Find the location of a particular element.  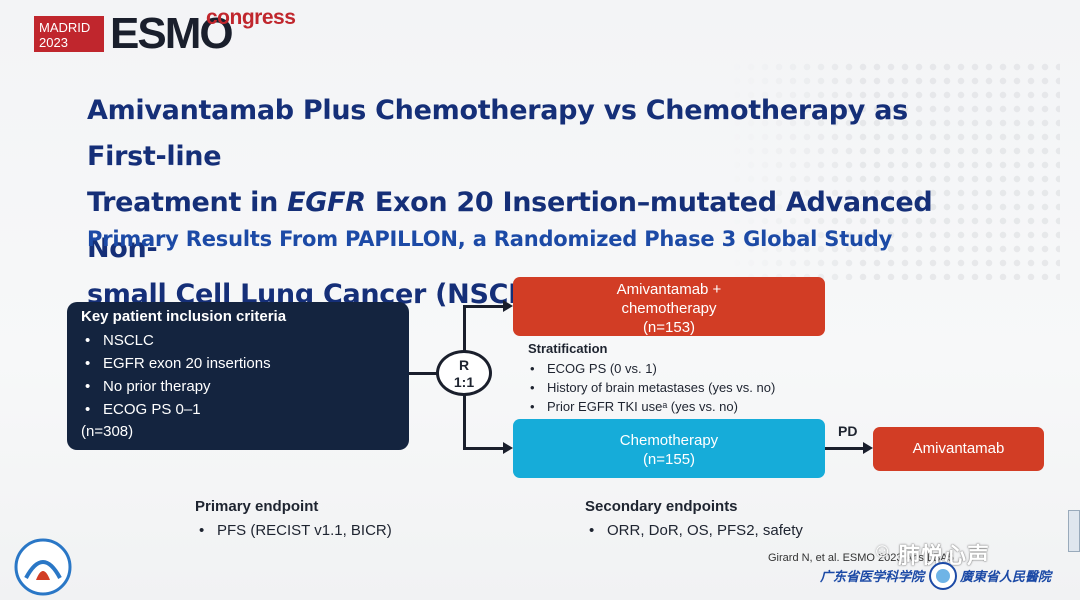

primary-endpoint-block: Primary endpoint PFS (RECIST v1.1, BICR) is located at coordinates (293, 519).